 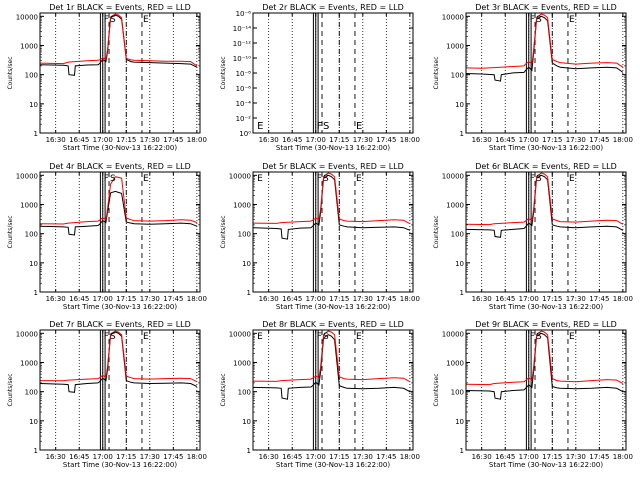 I want to click on panel-title: Det 9r BLACK = Events, RED = LLD, so click(x=546, y=324).